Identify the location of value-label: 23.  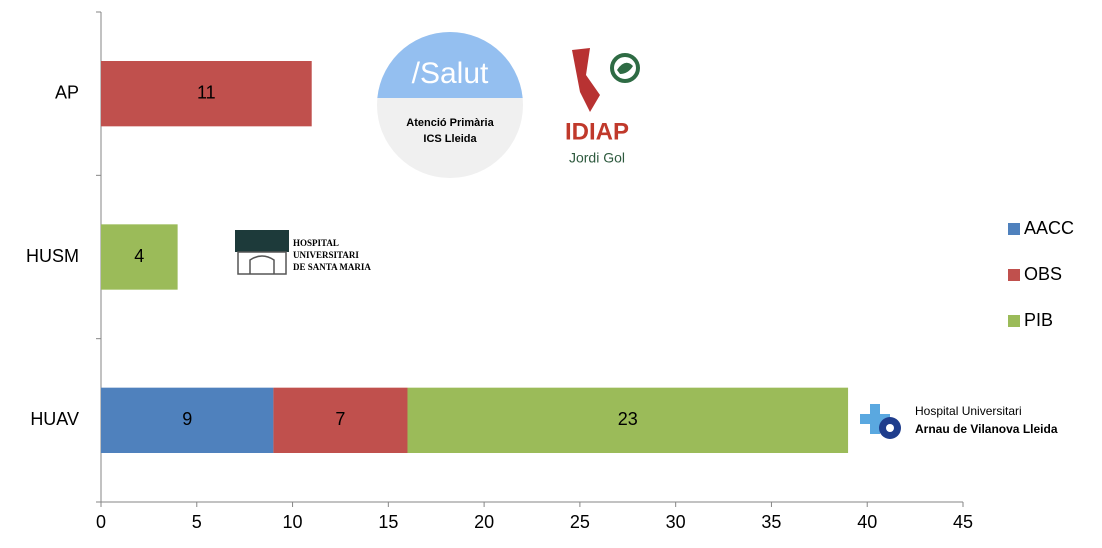
(628, 419).